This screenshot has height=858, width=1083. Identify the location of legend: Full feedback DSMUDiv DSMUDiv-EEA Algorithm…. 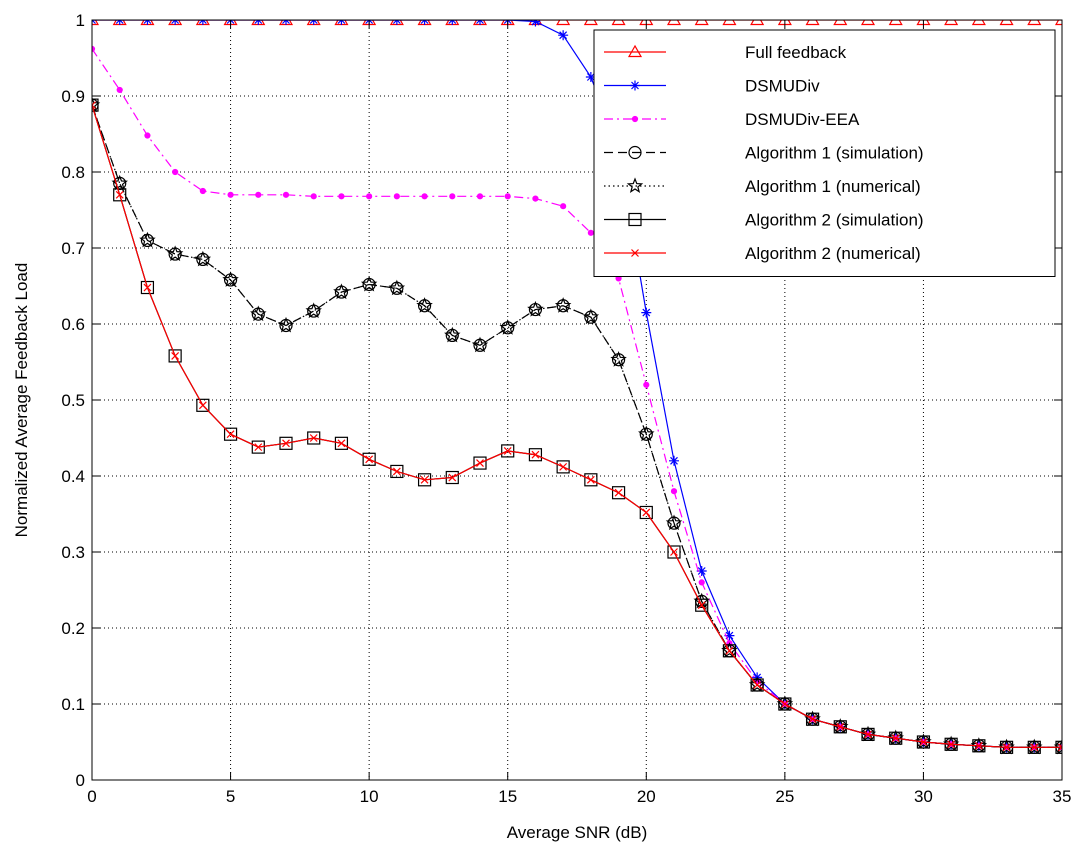
(824, 153).